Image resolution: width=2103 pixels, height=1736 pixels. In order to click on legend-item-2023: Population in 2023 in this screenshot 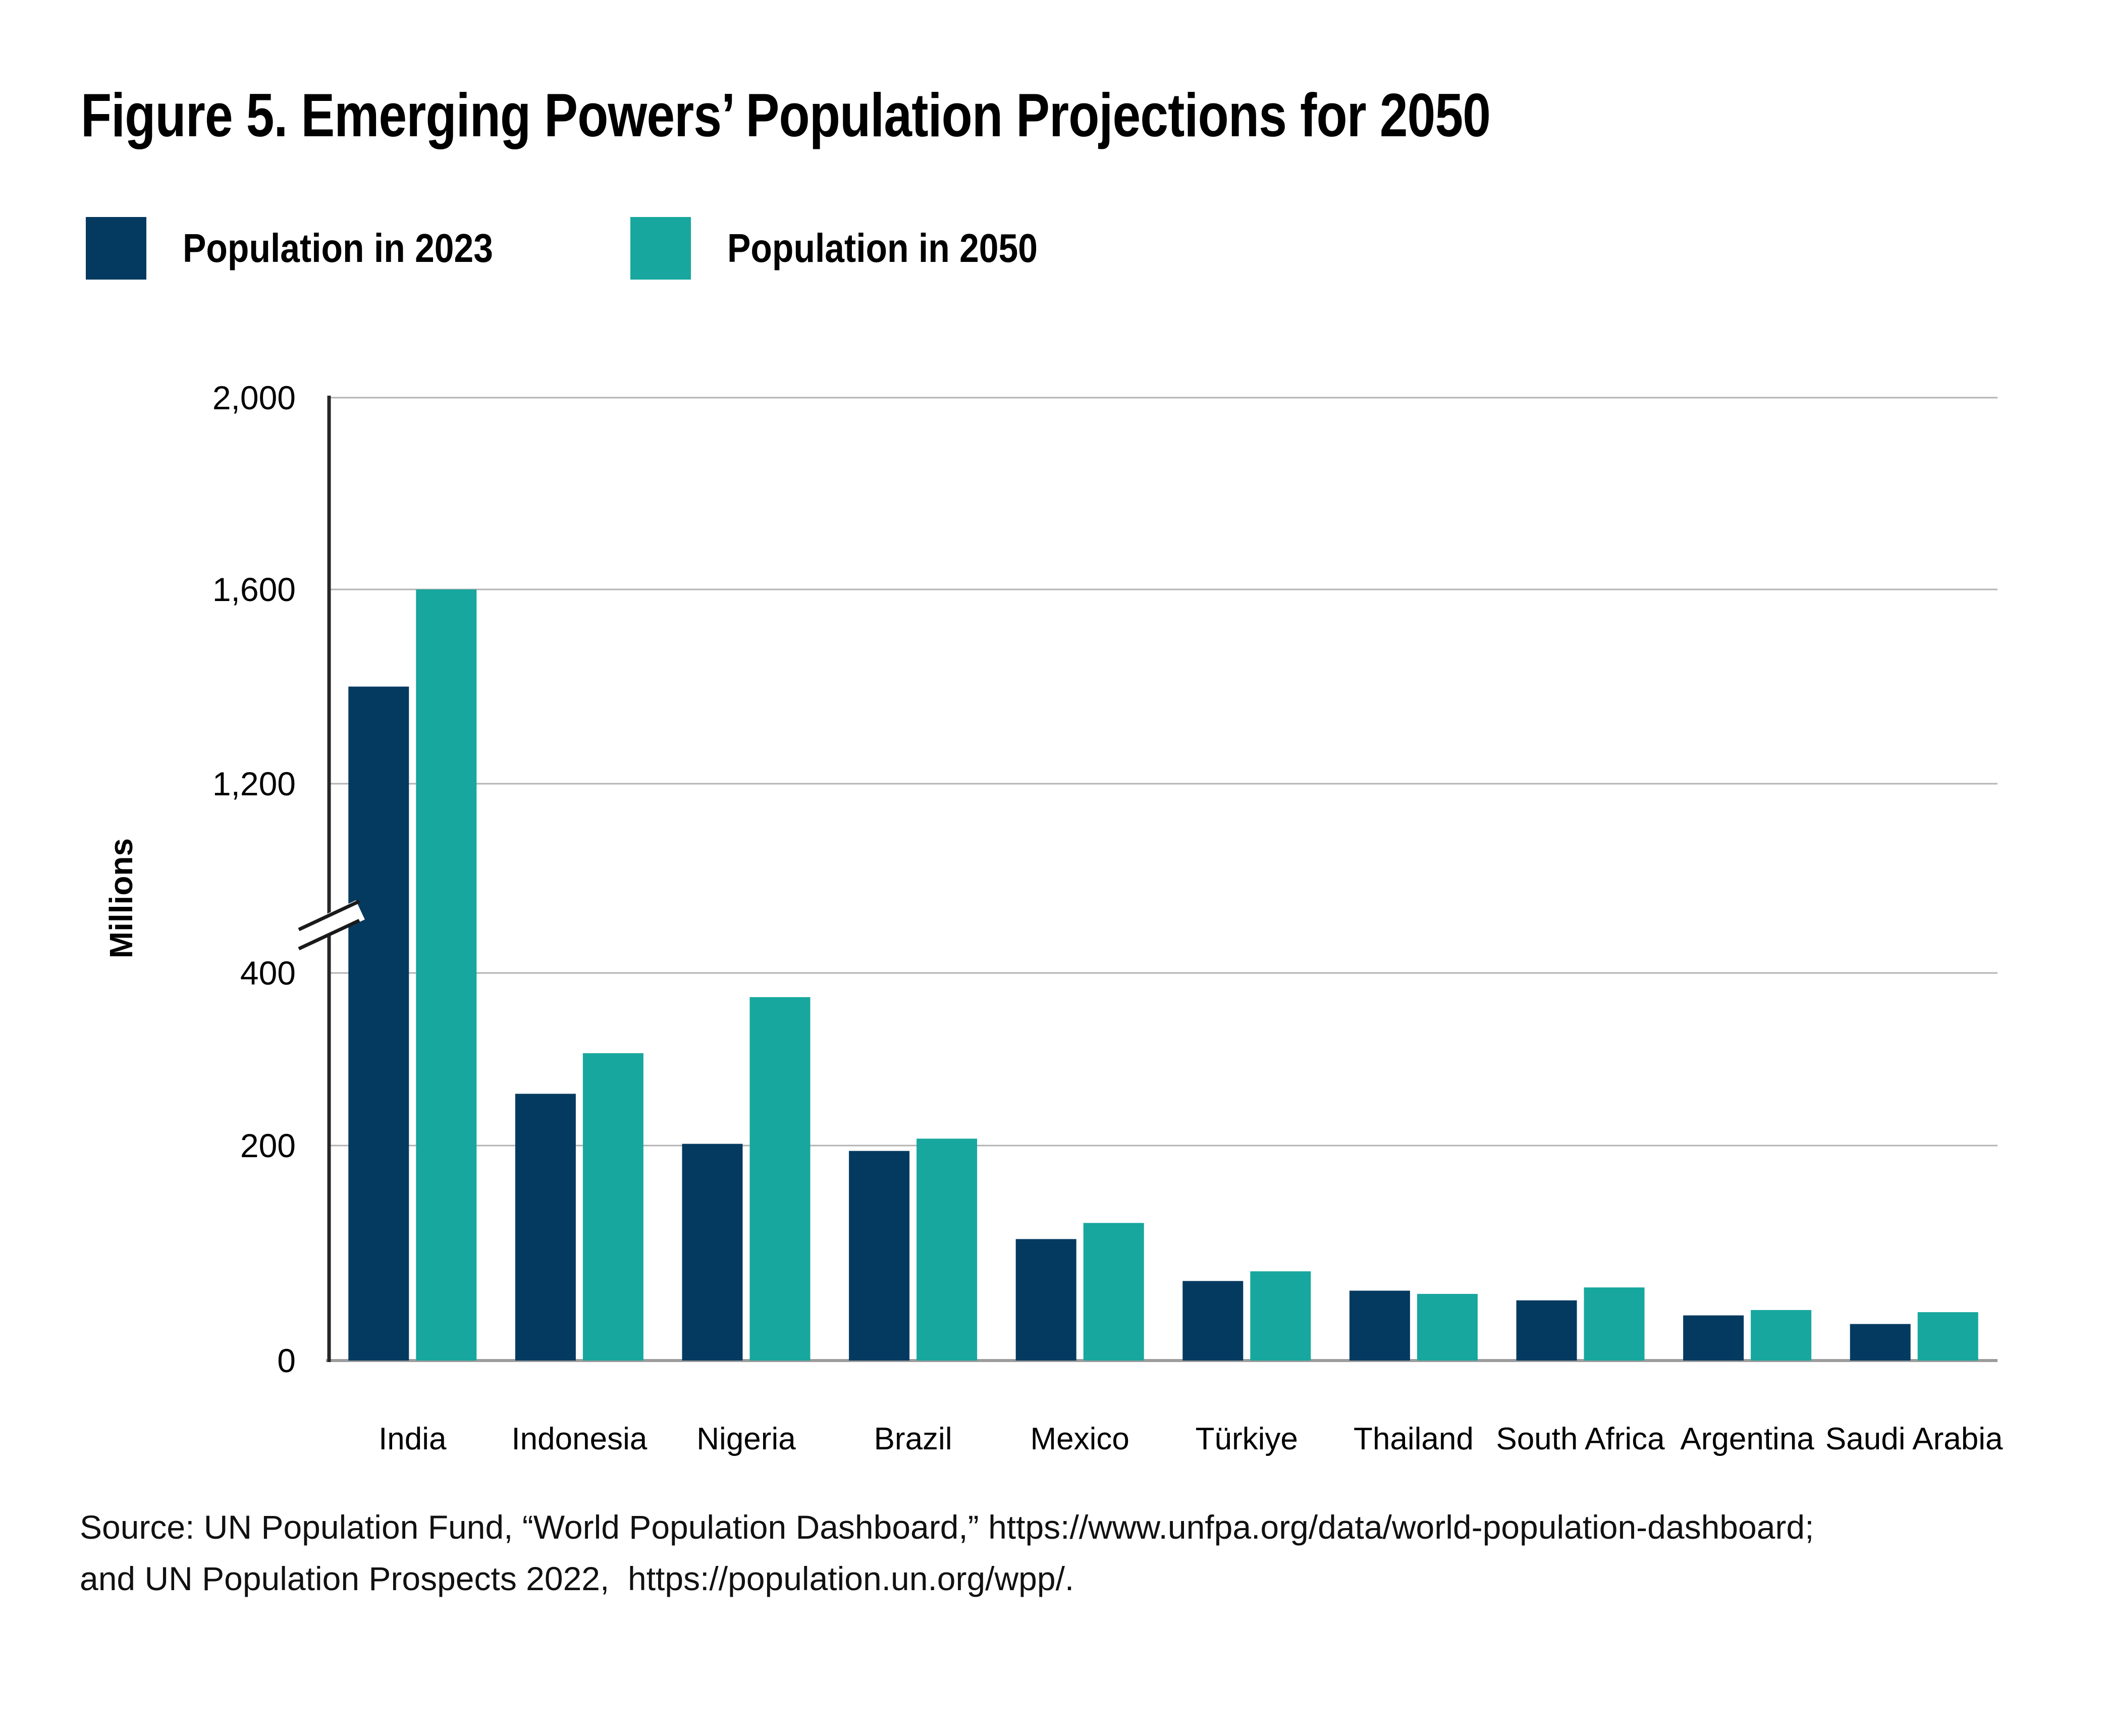, I will do `click(313, 248)`.